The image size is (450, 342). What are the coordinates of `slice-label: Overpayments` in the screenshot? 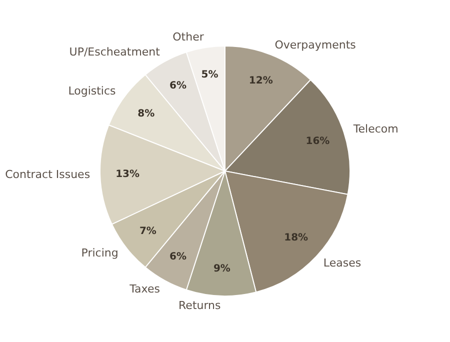 It's located at (315, 45).